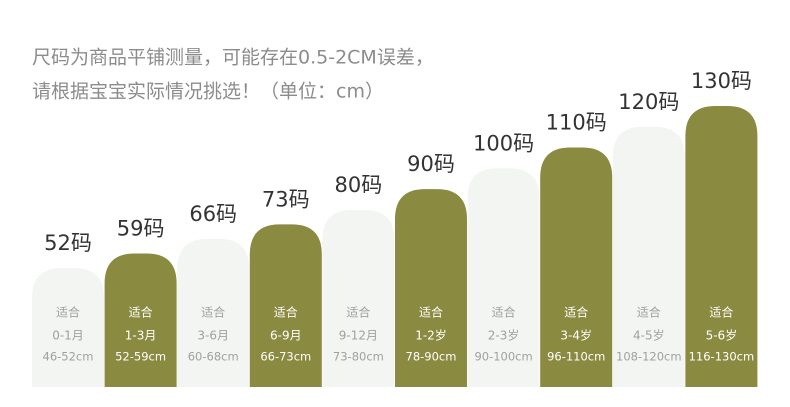 This screenshot has height=407, width=790. I want to click on age-label: 1-3月, so click(141, 336).